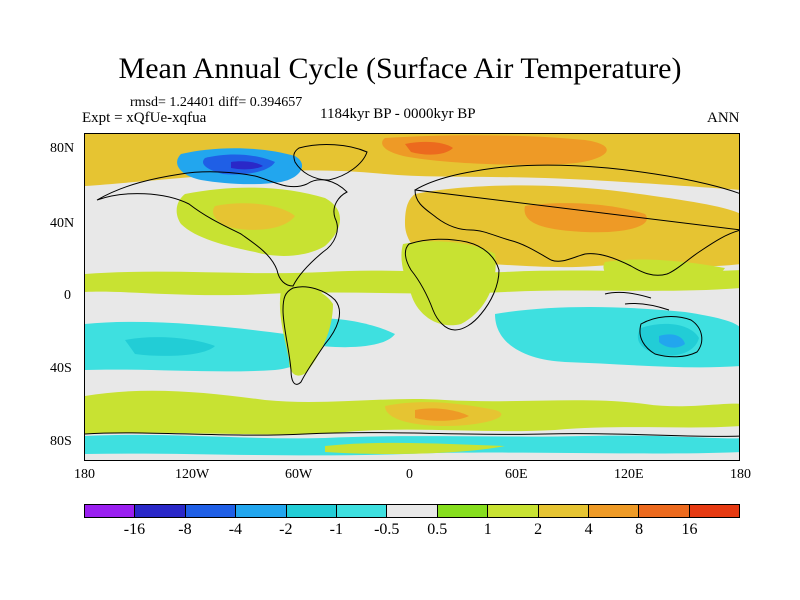 This screenshot has height=600, width=800. I want to click on colorbar-label: 0.5, so click(437, 529).